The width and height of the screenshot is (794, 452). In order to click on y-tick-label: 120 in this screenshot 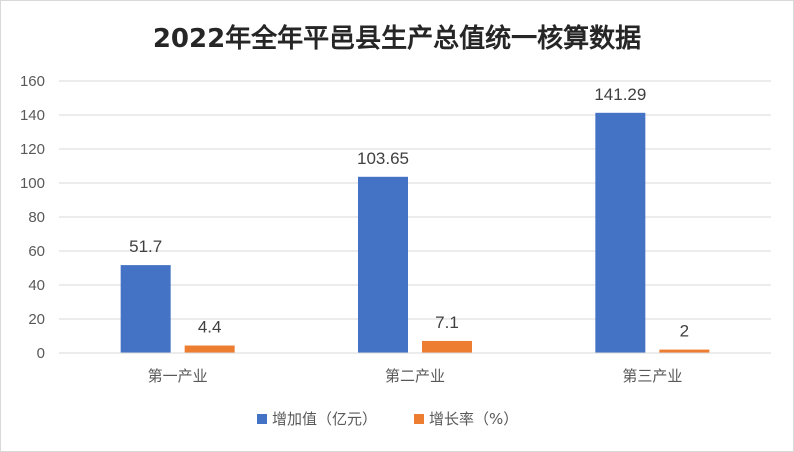, I will do `click(32, 149)`.